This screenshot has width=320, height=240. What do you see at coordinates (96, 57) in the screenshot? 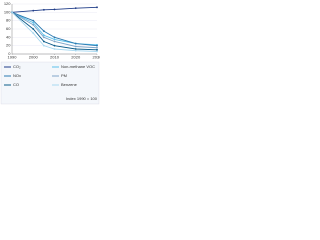
I see `x-tick-label: 2030` at bounding box center [96, 57].